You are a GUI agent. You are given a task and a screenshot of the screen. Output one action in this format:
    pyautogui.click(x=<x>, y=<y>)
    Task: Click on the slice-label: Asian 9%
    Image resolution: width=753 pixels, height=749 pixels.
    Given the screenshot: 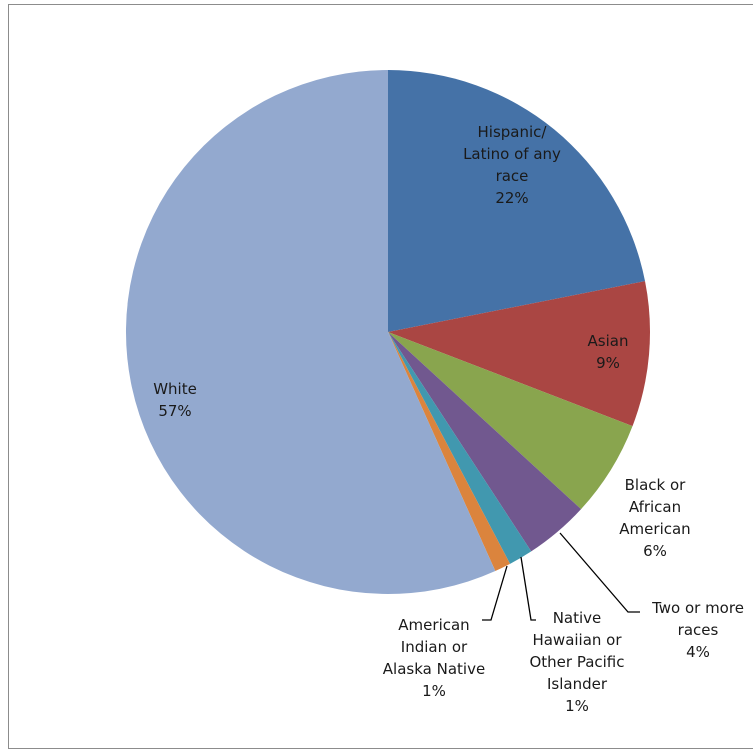 What is the action you would take?
    pyautogui.click(x=608, y=352)
    